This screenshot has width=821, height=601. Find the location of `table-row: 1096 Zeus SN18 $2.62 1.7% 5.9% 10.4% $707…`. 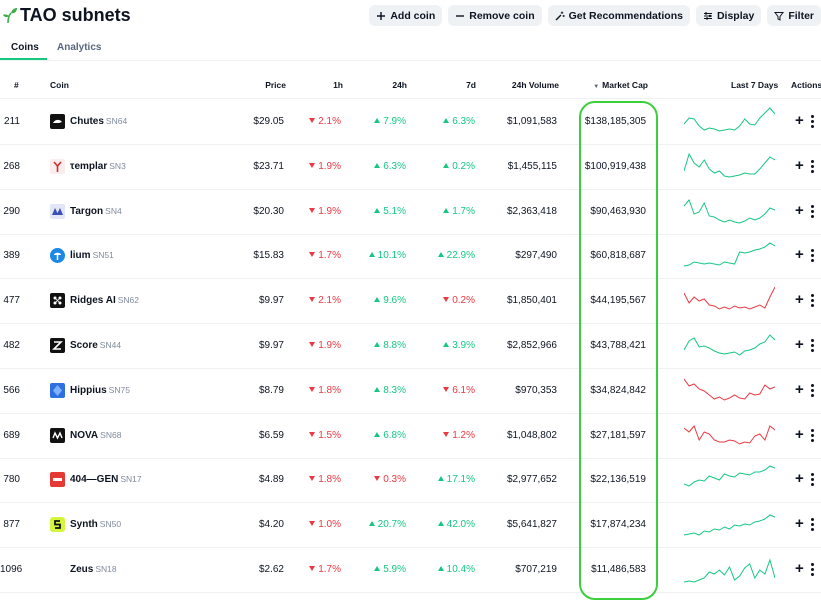

table-row: 1096 Zeus SN18 $2.62 1.7% 5.9% 10.4% $707… is located at coordinates (410, 570).